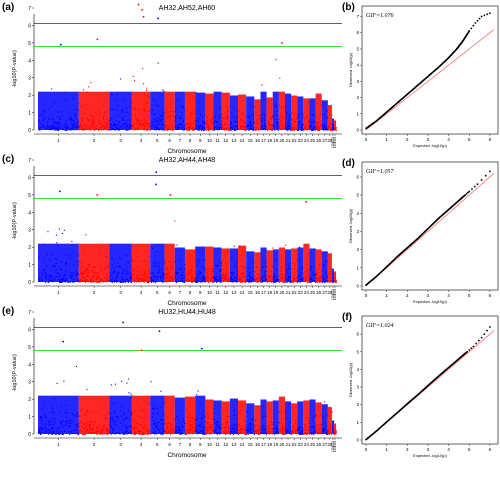  Describe the element at coordinates (288, 112) in the screenshot. I see `chromosome-21-points` at that location.